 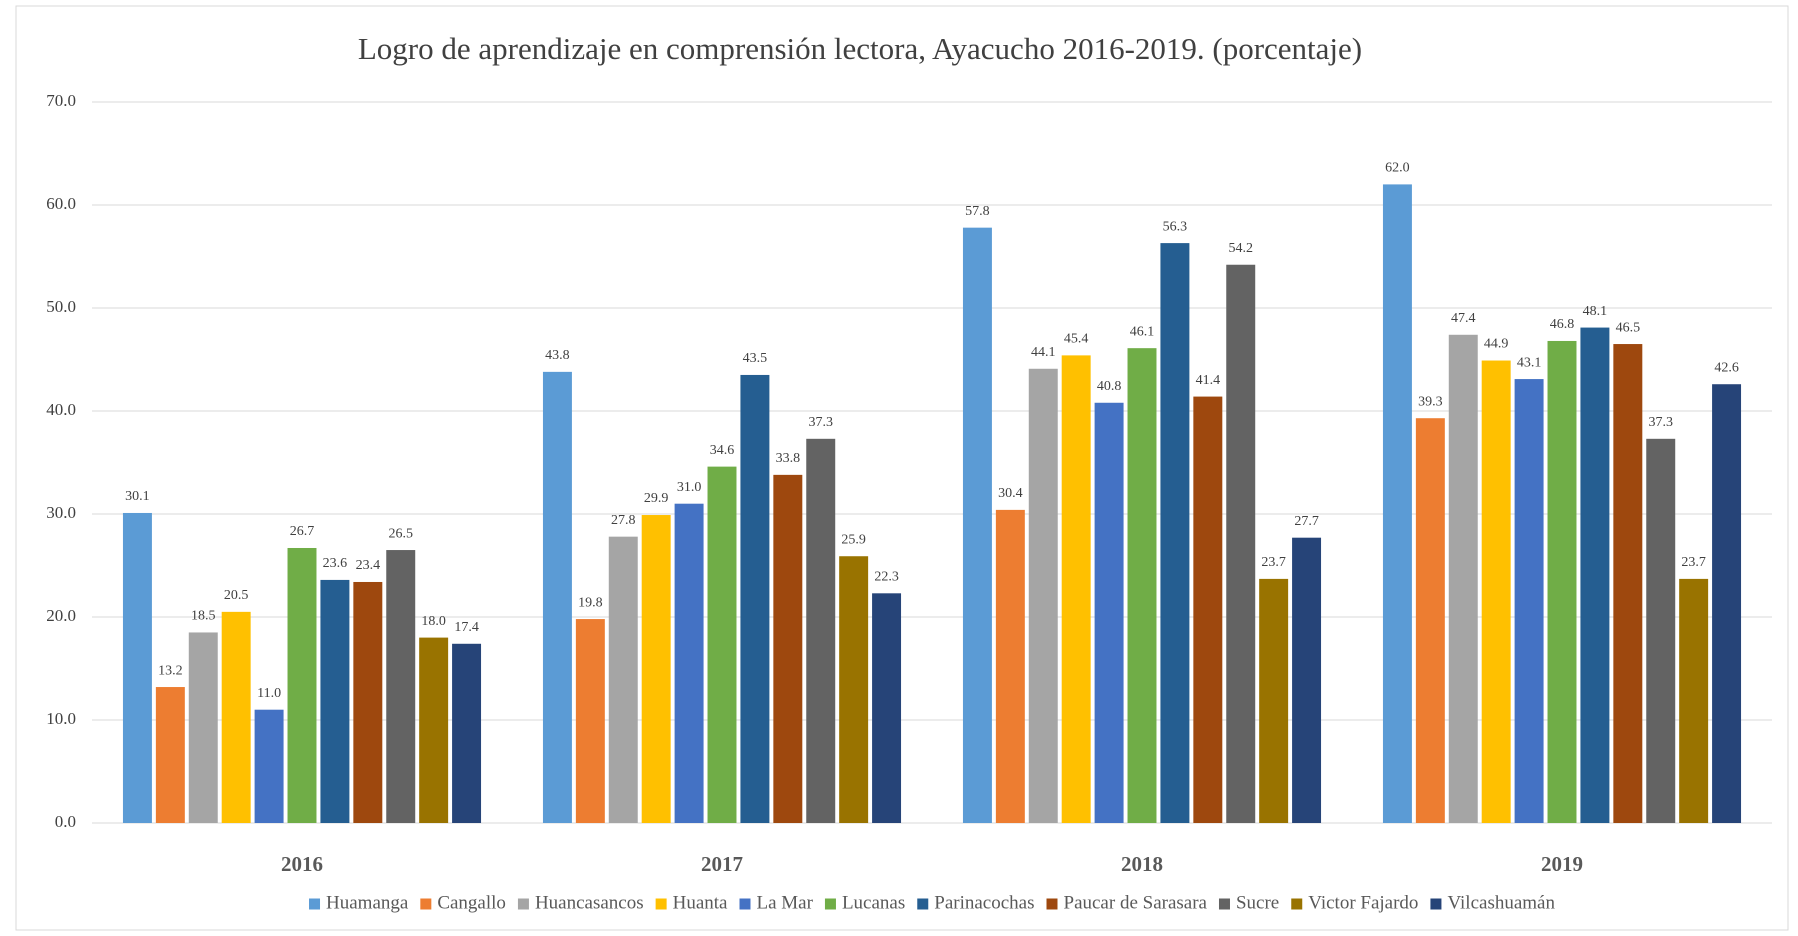 I want to click on data-label: 46.8, so click(x=1562, y=324).